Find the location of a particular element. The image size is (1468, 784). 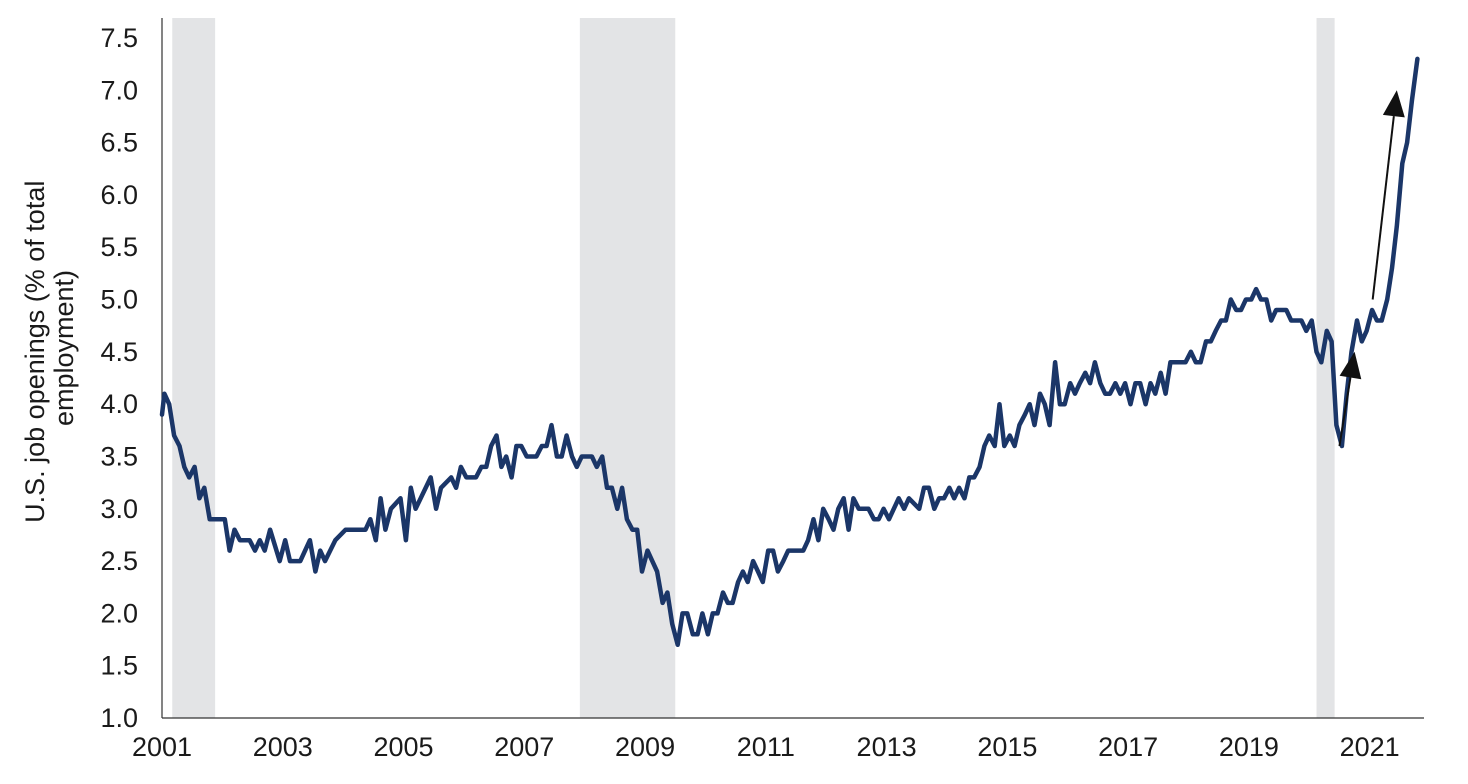

y-axis-label-line-2: employment) is located at coordinates (64, 348).